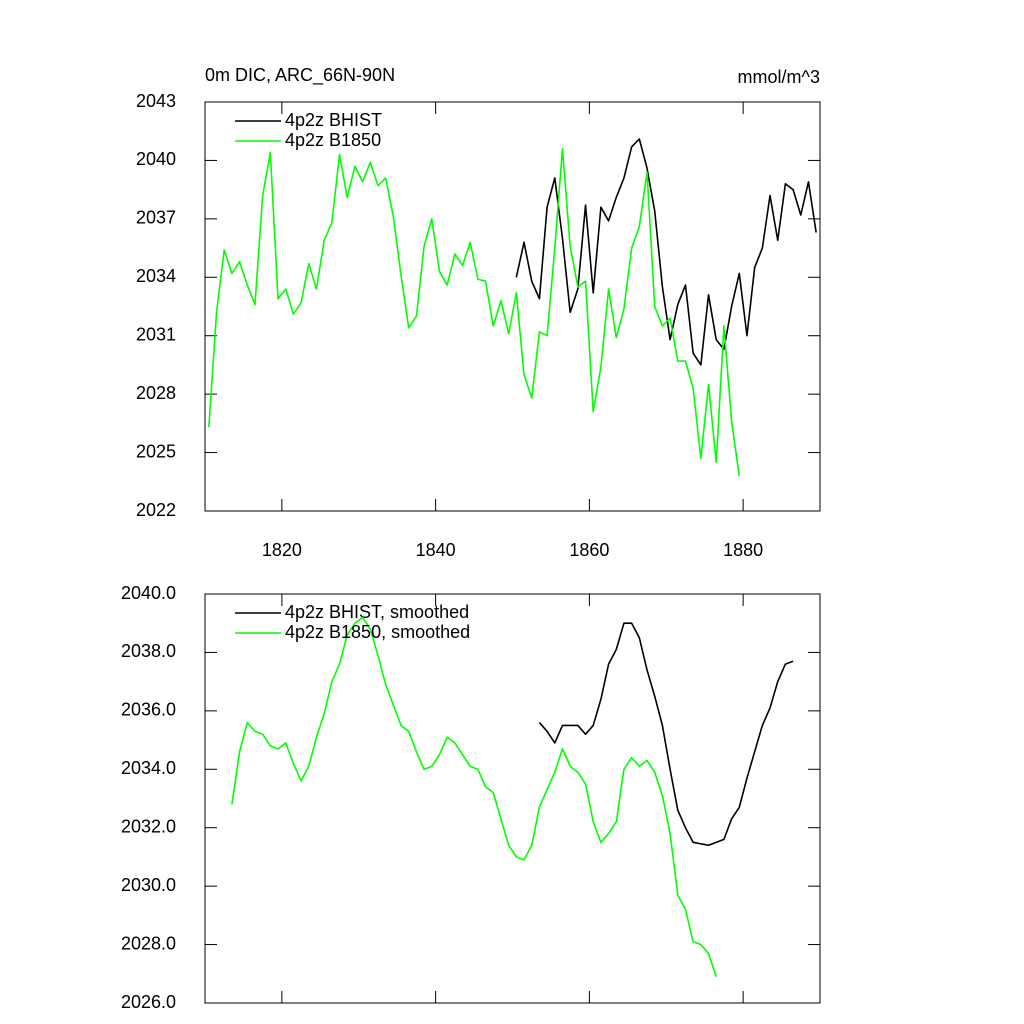  What do you see at coordinates (743, 550) in the screenshot?
I see `x-tick-label: 1880` at bounding box center [743, 550].